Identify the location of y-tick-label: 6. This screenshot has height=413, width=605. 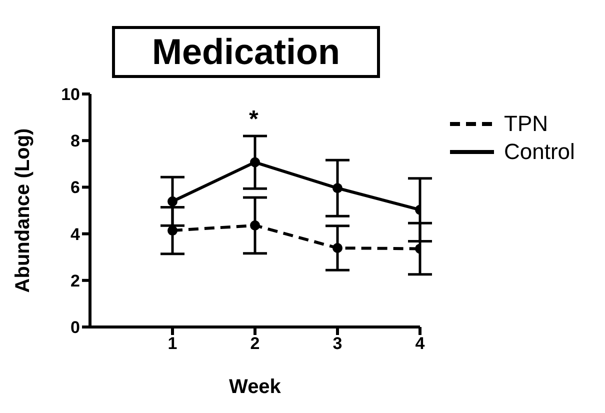
(75, 188).